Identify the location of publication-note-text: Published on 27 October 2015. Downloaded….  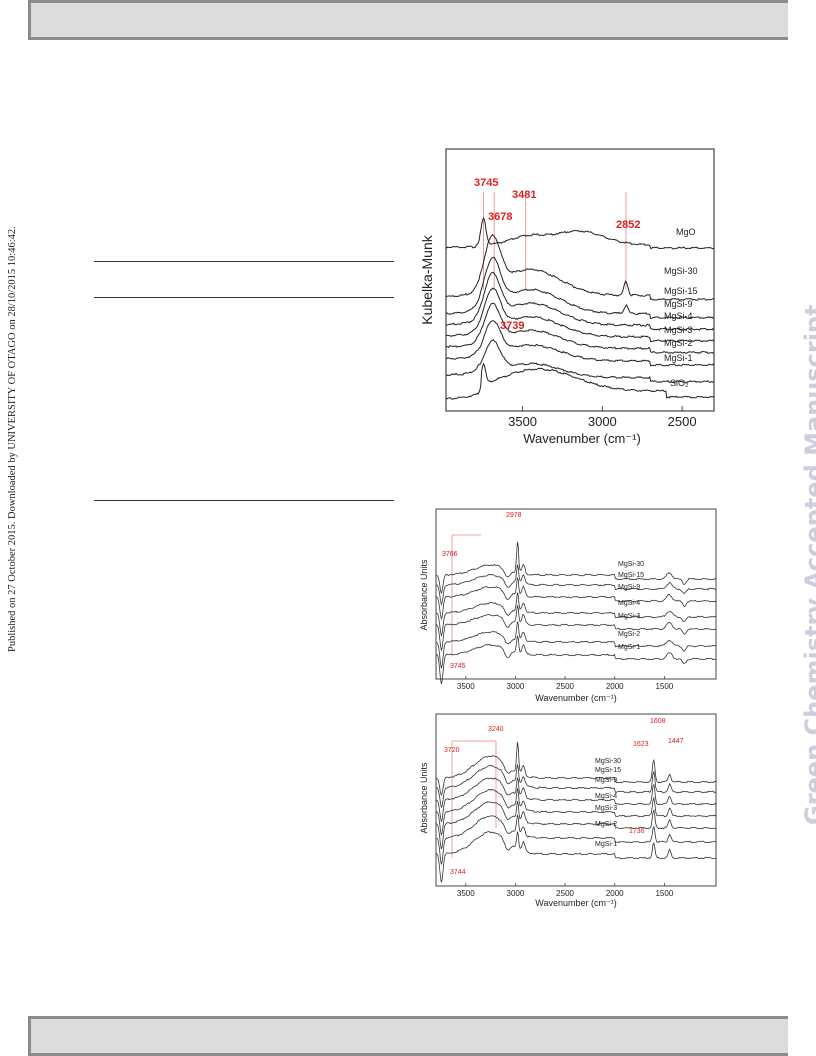
(12, 439).